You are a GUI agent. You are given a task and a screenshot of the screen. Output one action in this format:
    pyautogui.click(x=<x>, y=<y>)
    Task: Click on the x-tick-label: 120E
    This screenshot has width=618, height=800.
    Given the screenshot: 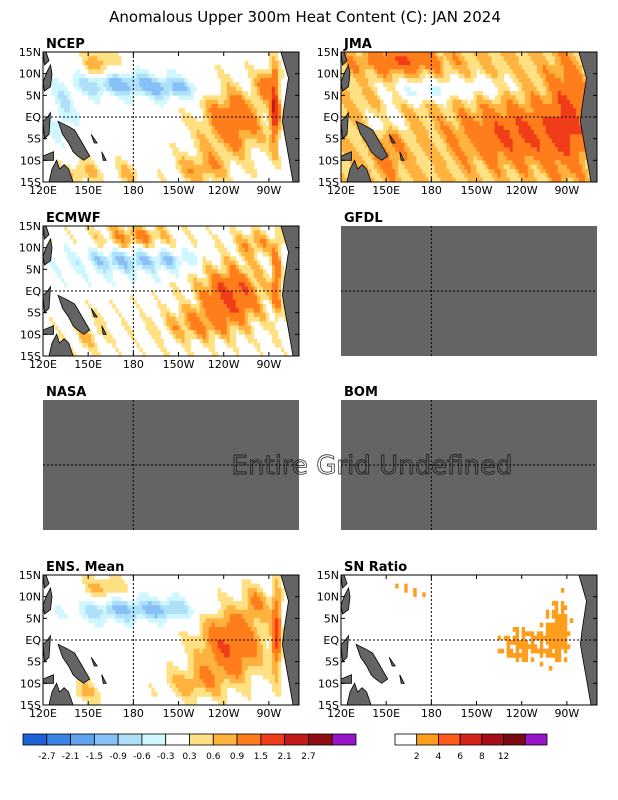 What is the action you would take?
    pyautogui.click(x=341, y=190)
    